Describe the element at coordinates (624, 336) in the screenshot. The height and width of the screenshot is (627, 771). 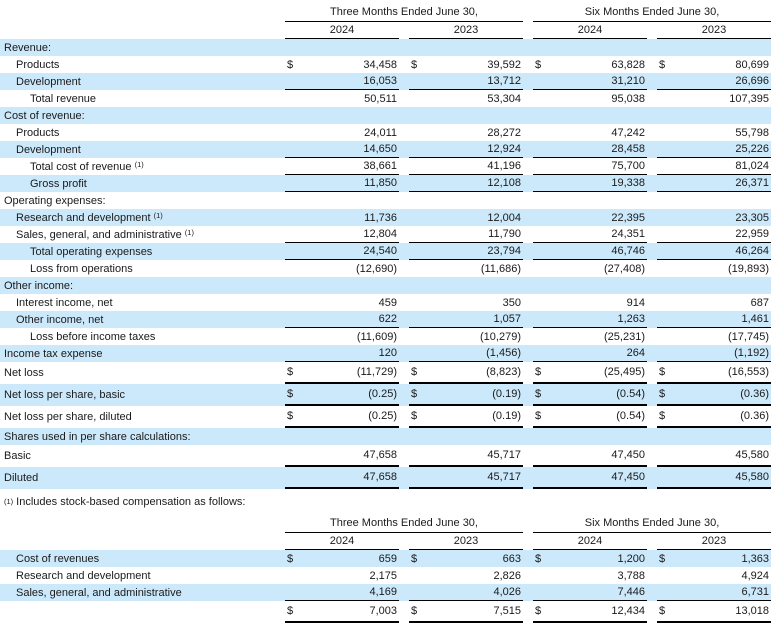
I see `cell-value: (25,231)` at that location.